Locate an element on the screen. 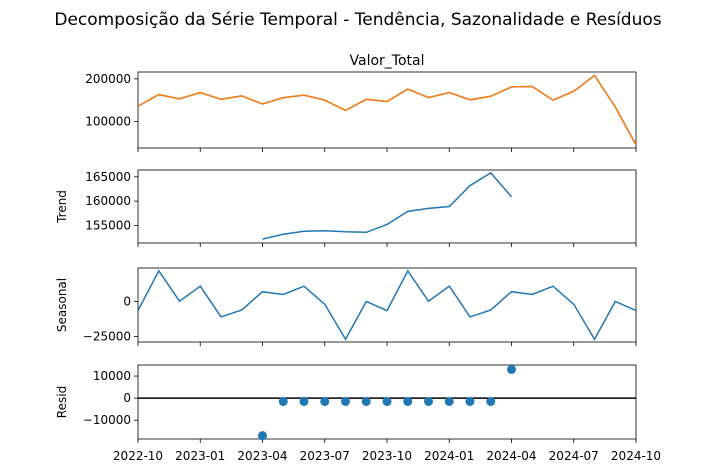 Image resolution: width=717 pixels, height=475 pixels. series-line-underlay is located at coordinates (387, 110).